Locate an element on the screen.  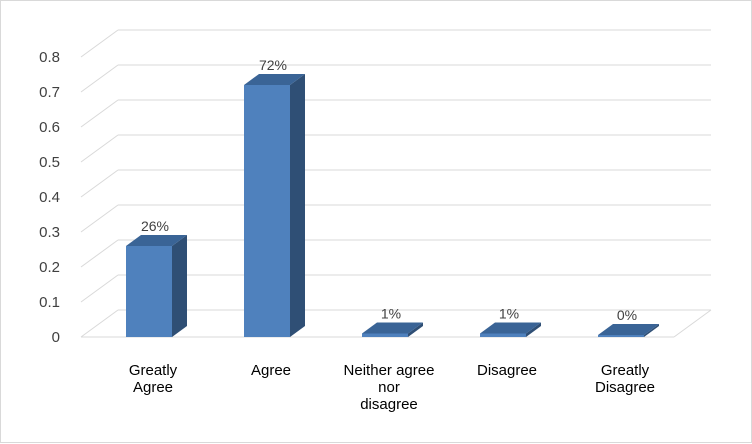
floor-edge-right is located at coordinates (692, 323).